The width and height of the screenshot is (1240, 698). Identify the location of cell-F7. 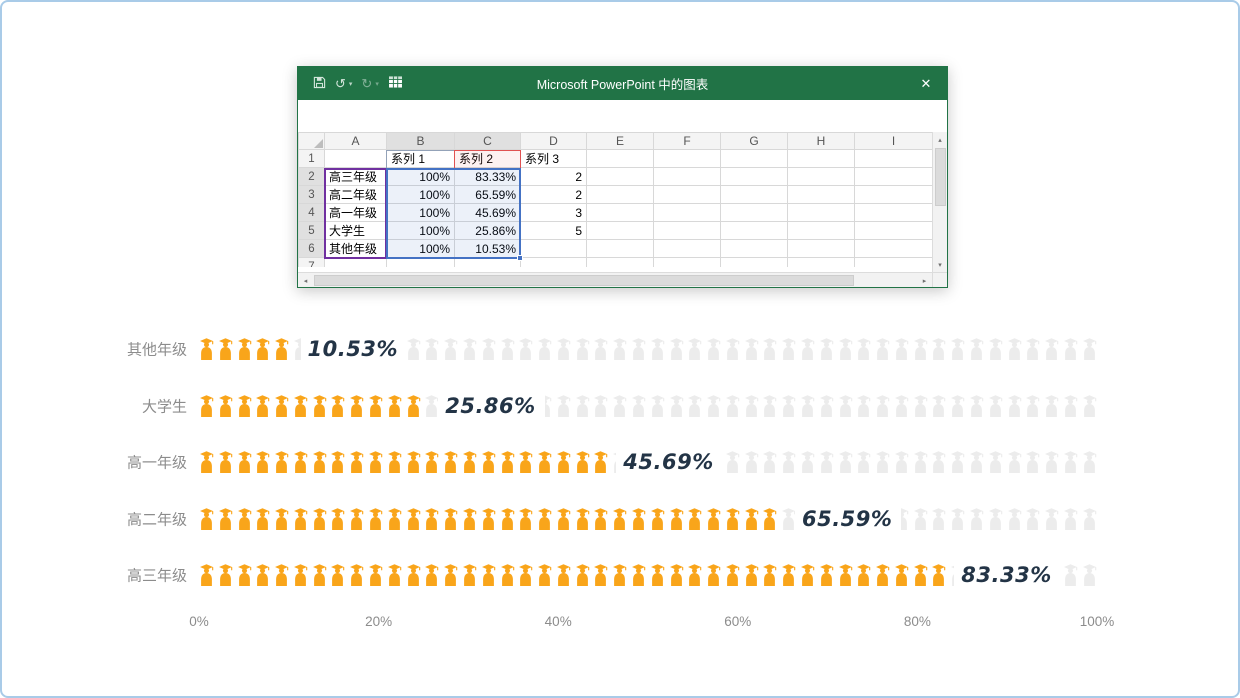
(687, 262).